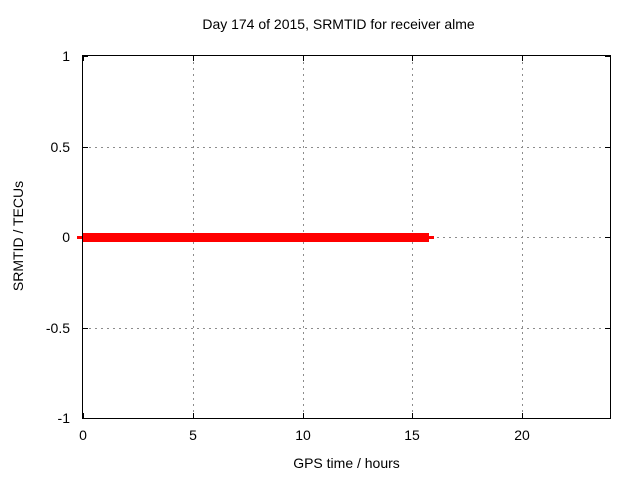  I want to click on y-tick-label: -0.5, so click(57, 328).